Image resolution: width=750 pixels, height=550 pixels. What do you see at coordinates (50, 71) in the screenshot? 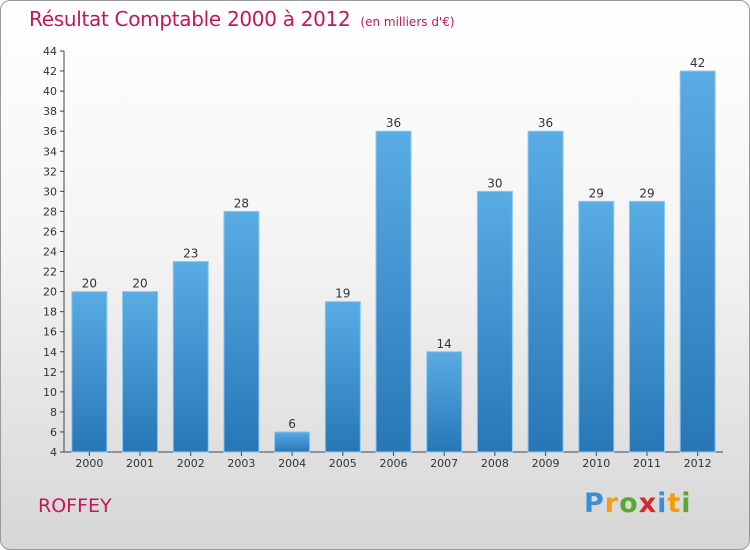
I see `y-tick-label: 42` at bounding box center [50, 71].